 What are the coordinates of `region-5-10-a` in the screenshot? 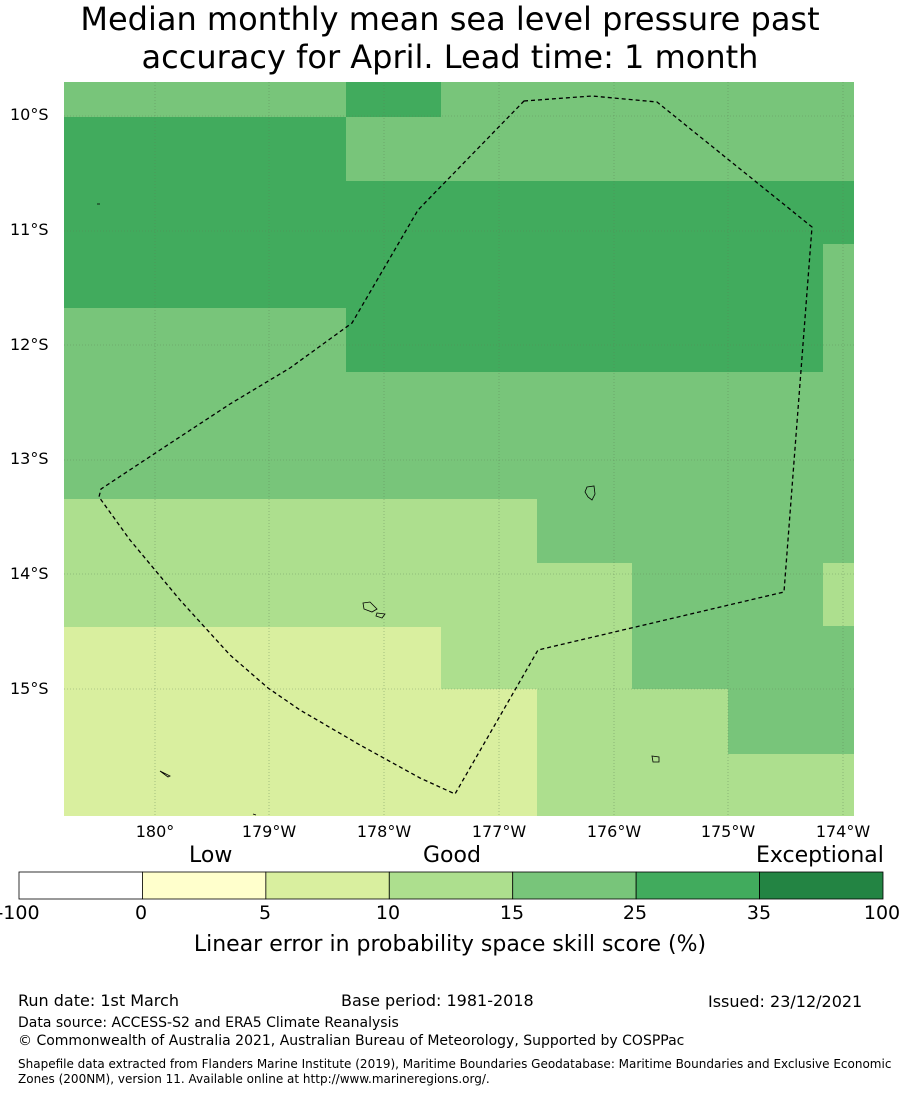 It's located at (252, 721).